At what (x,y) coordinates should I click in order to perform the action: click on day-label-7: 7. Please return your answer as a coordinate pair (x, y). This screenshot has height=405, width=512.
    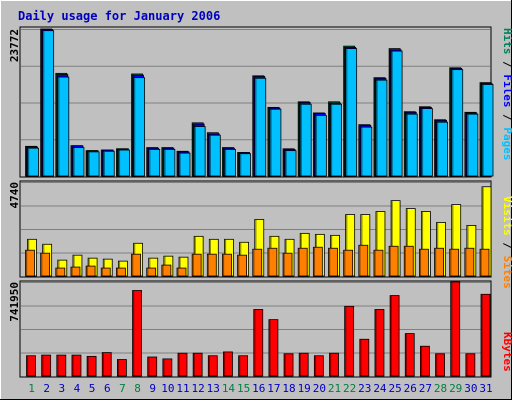
    Looking at the image, I should click on (122, 388).